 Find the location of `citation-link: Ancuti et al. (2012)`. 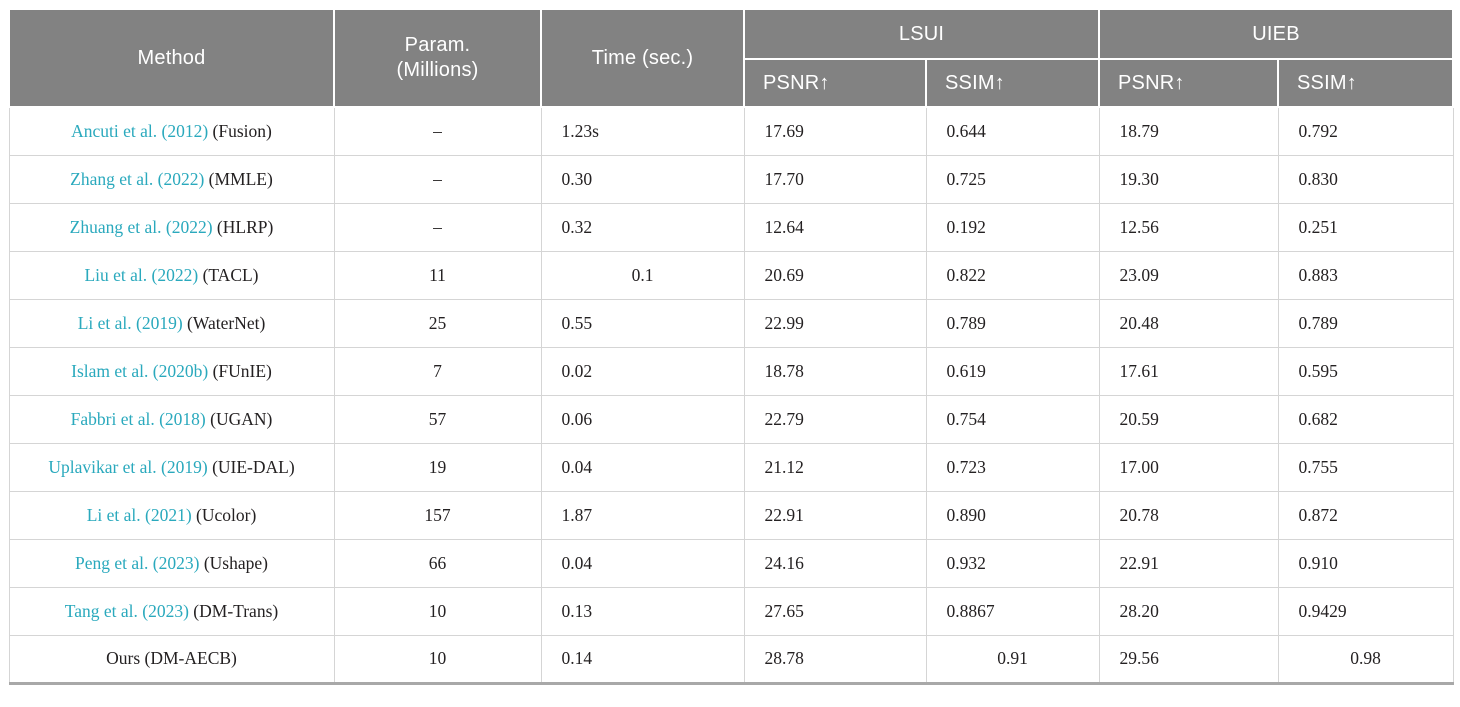

citation-link: Ancuti et al. (2012) is located at coordinates (140, 130).